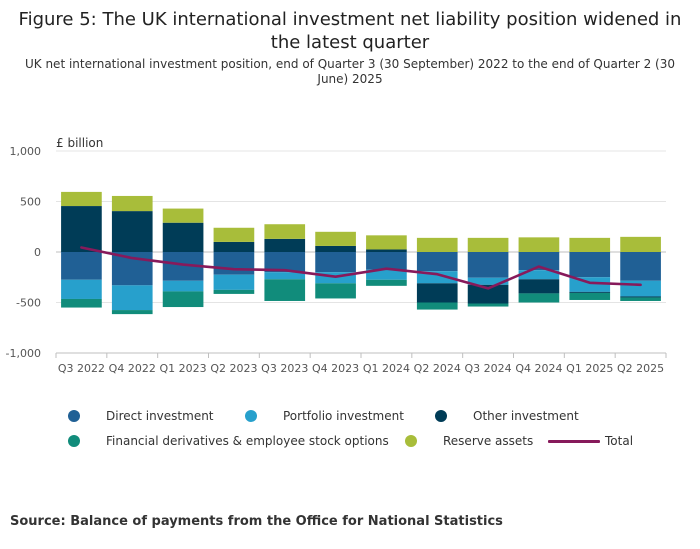  Describe the element at coordinates (640, 368) in the screenshot. I see `x-tick-label: Q2 2025` at that location.